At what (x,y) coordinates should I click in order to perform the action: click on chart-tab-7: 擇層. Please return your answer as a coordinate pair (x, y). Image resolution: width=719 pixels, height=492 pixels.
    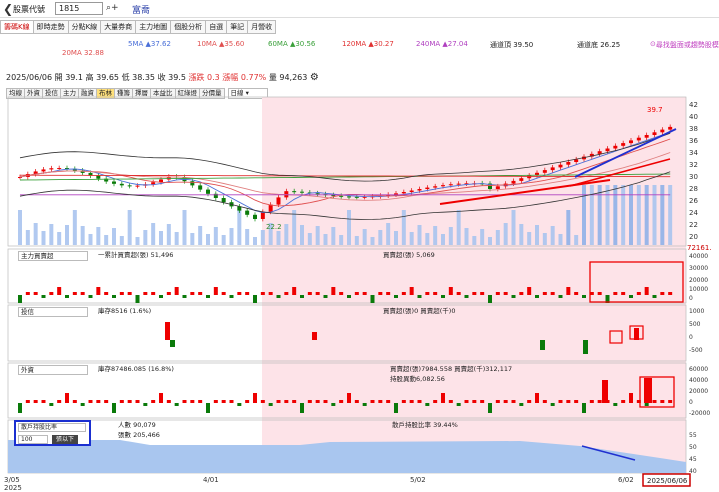
    Looking at the image, I should click on (142, 93).